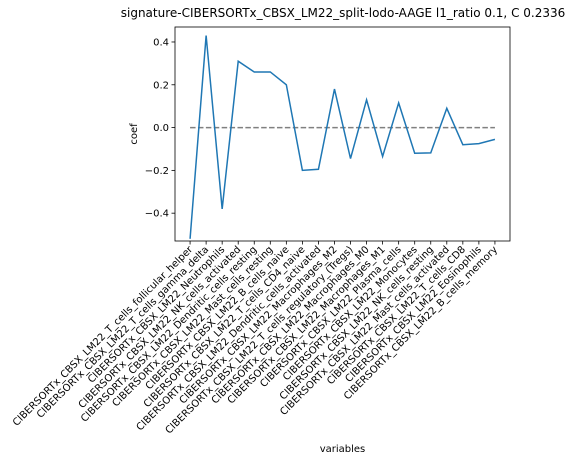  I want to click on y-tick-label: −0.4, so click(157, 214).